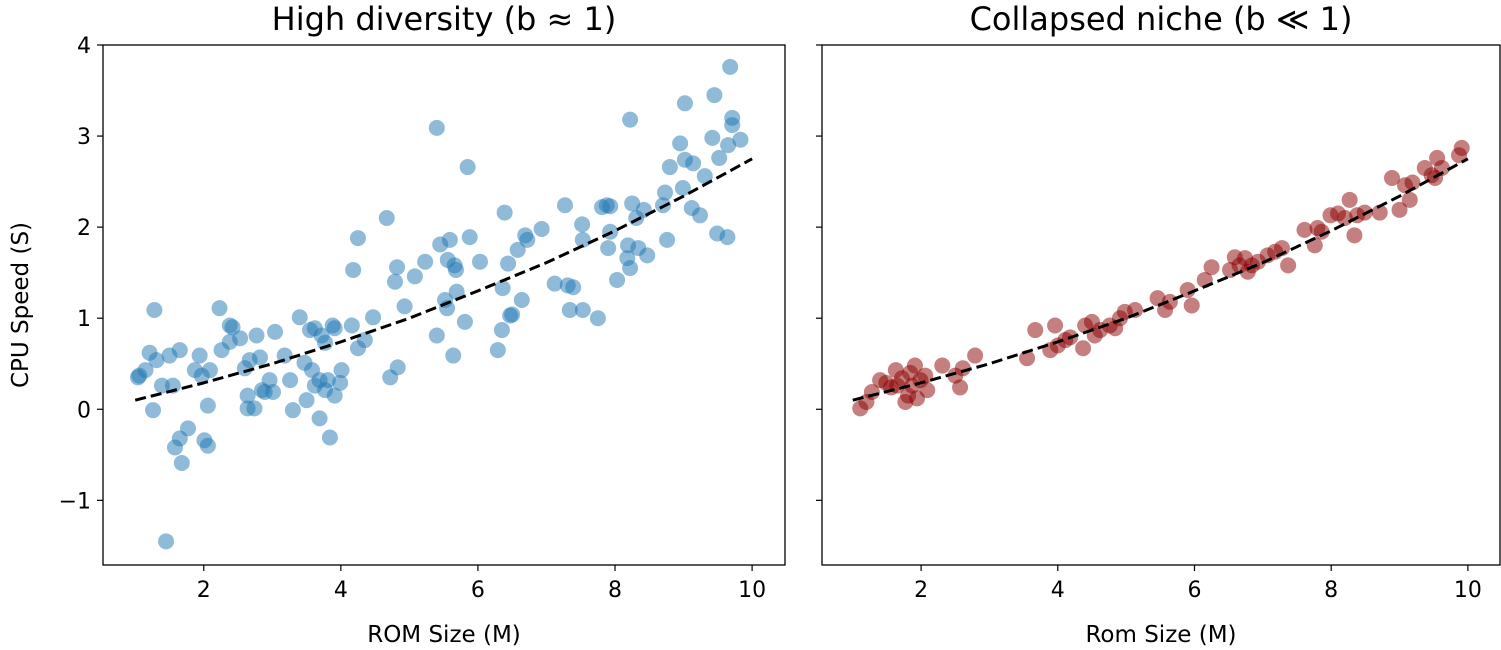 This screenshot has height=650, width=1501. Describe the element at coordinates (444, 635) in the screenshot. I see `left-x-axis-label: ROM Size (M)` at that location.